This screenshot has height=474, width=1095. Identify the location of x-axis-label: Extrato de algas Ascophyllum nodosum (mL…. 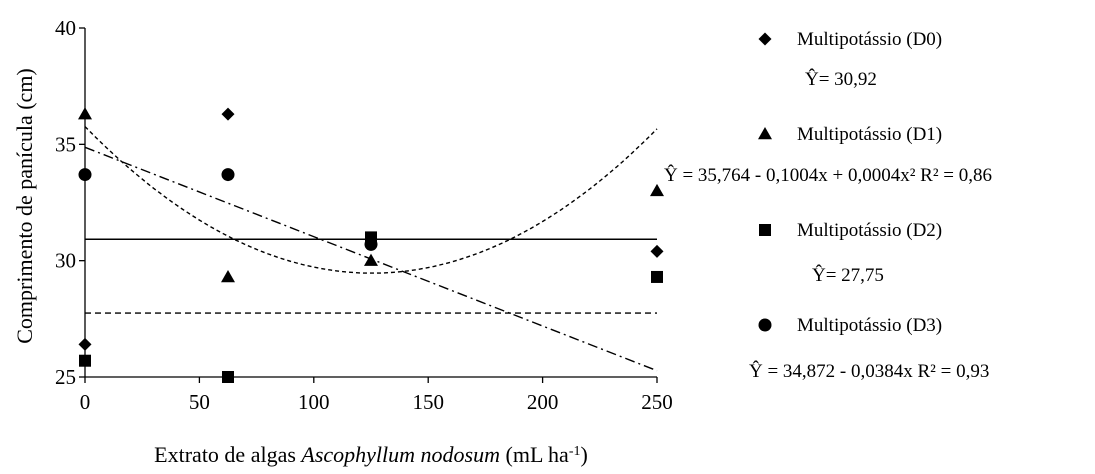
(371, 454).